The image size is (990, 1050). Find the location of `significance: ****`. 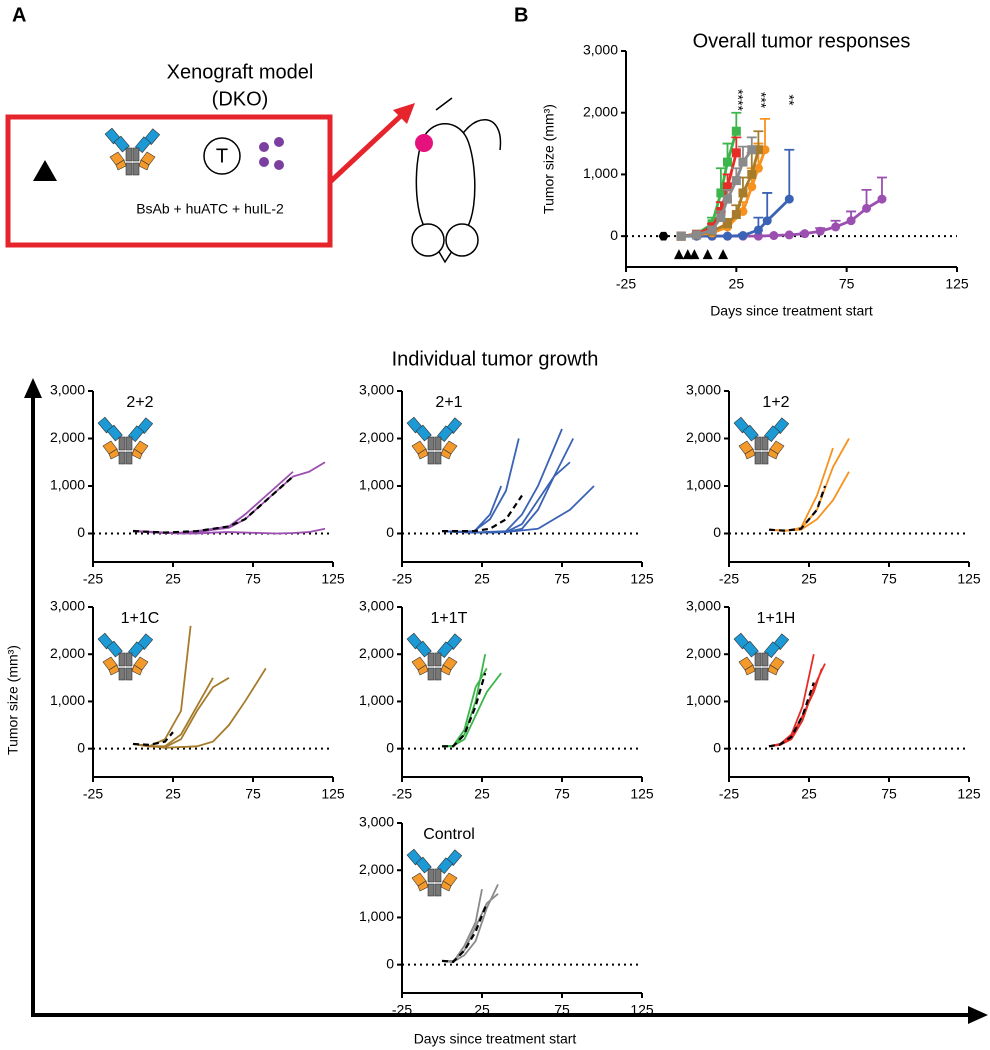

significance: **** is located at coordinates (738, 100).